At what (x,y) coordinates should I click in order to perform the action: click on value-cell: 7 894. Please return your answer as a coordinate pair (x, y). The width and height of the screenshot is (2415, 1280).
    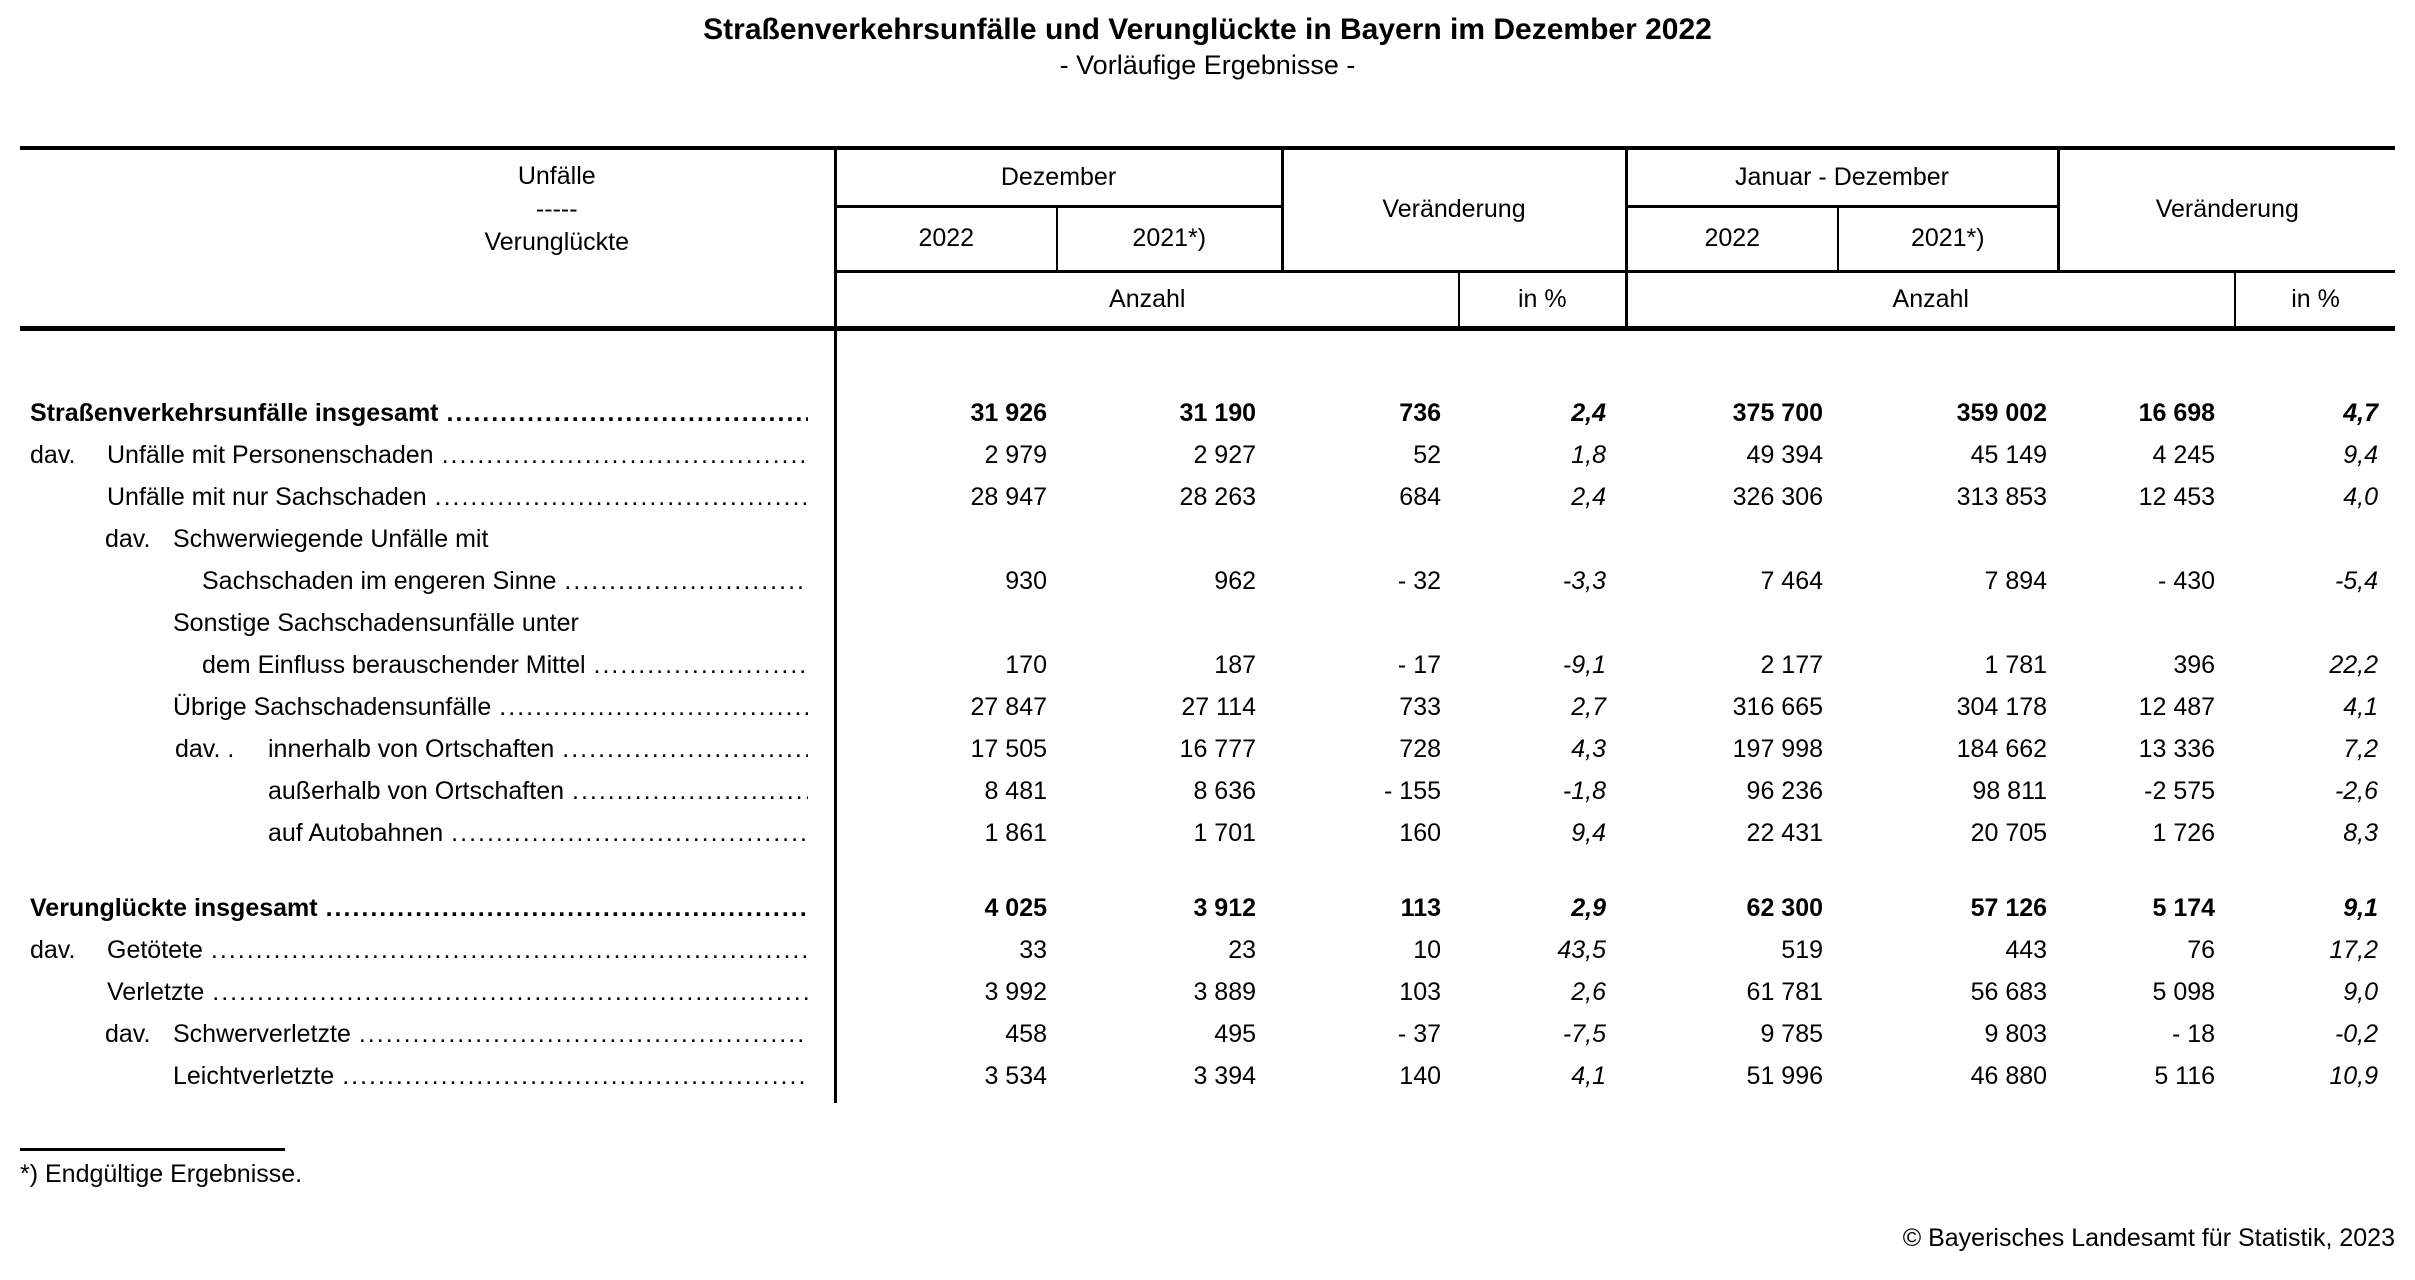
    Looking at the image, I should click on (2016, 580).